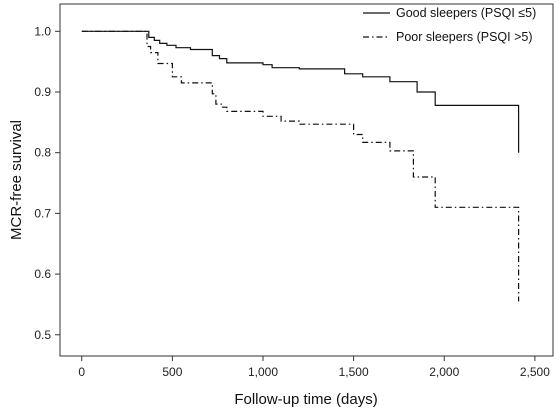  What do you see at coordinates (172, 372) in the screenshot?
I see `x-tick-label: 500` at bounding box center [172, 372].